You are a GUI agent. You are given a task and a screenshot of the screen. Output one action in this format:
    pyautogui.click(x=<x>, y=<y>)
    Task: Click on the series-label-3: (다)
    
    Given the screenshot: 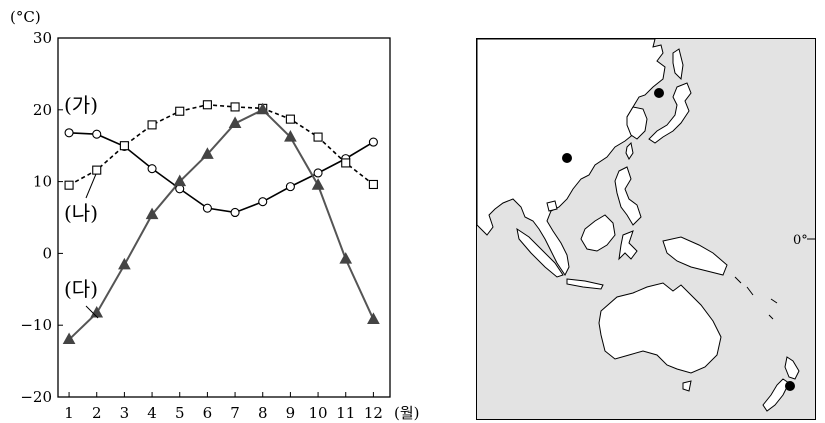 What is the action you would take?
    pyautogui.click(x=81, y=289)
    